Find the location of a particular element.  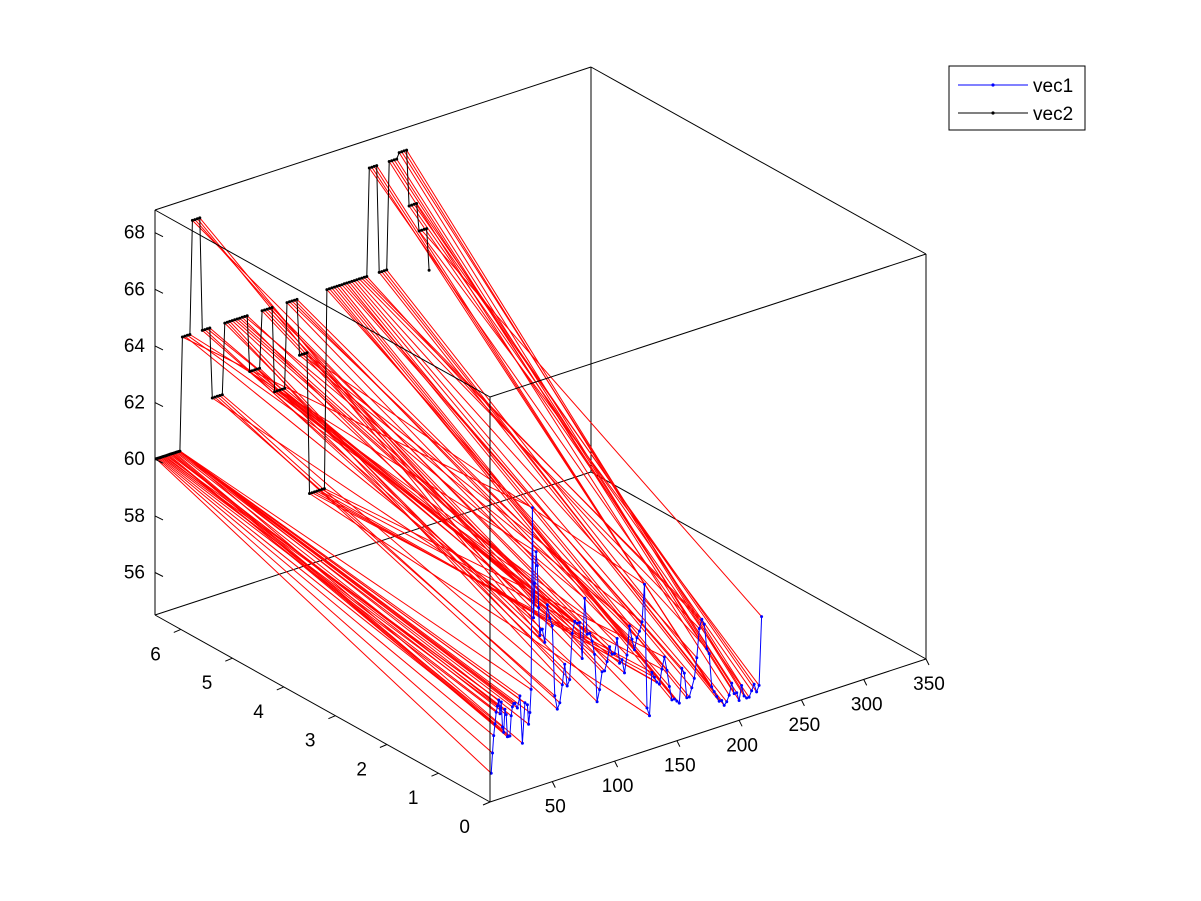

x-tick-label: 250 is located at coordinates (805, 725).